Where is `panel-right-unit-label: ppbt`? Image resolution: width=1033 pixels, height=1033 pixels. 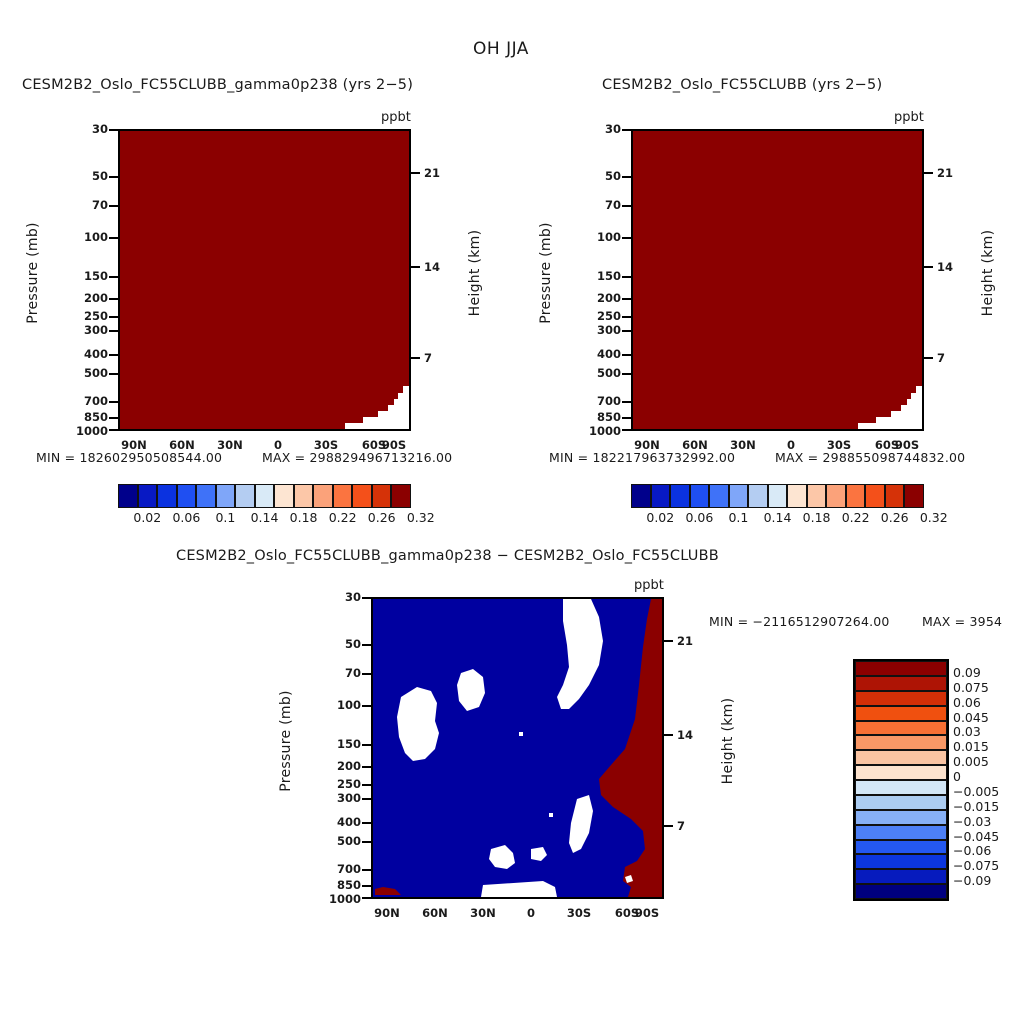
panel-right-unit-label: ppbt is located at coordinates (909, 117).